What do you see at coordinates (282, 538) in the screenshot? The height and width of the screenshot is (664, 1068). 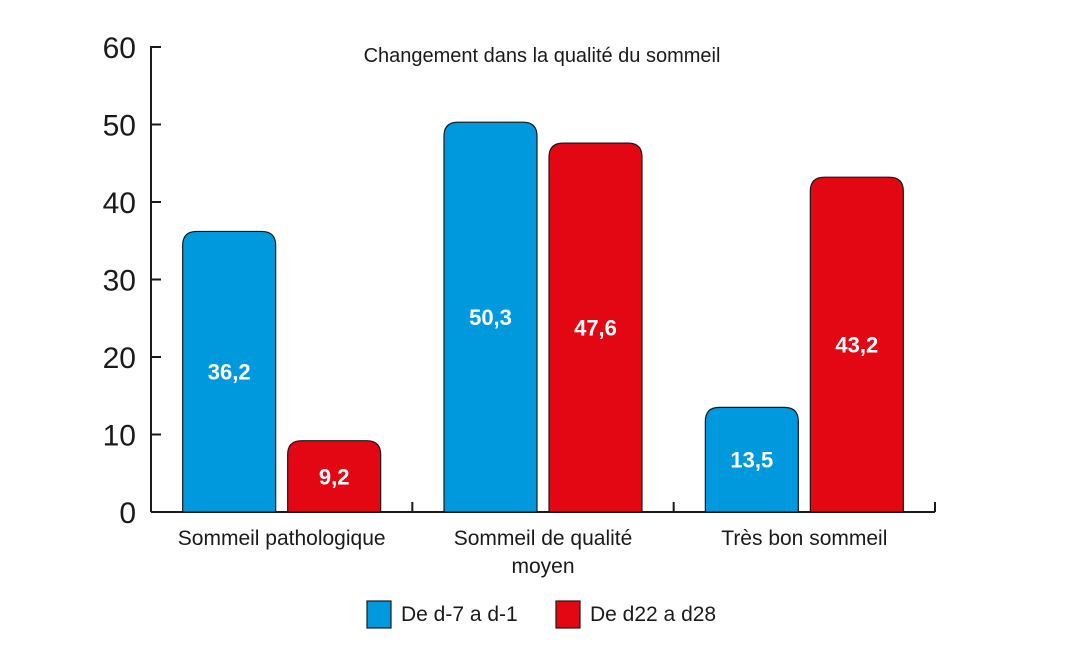 I see `x-category-label: Sommeil pathologique` at bounding box center [282, 538].